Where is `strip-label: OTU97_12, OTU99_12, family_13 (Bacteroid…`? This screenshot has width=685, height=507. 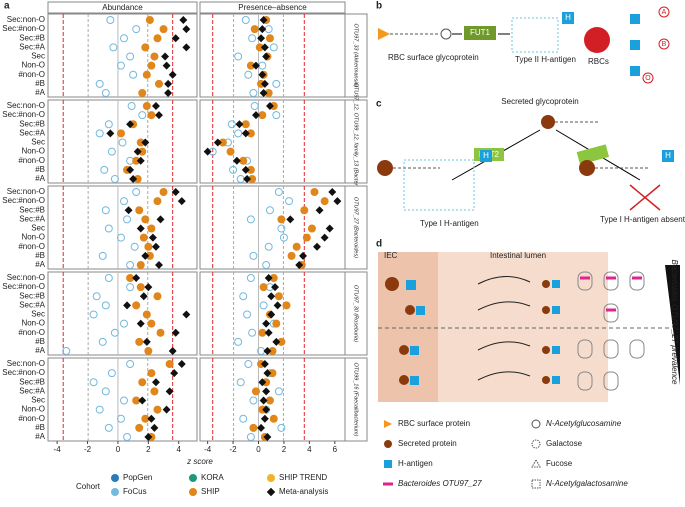 strip-label: OTU97_12, OTU99_12, family_13 (Bacteroid… is located at coordinates (356, 142).